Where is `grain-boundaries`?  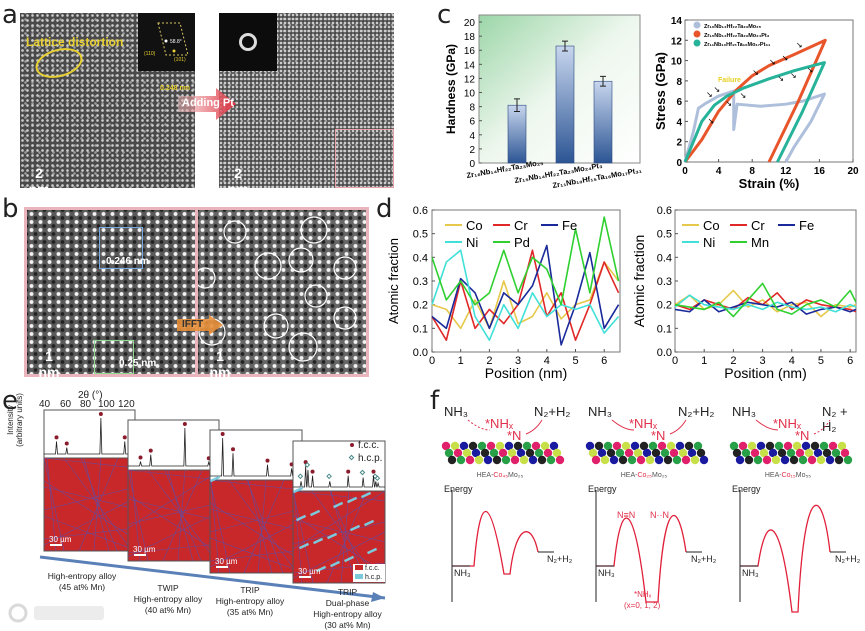
grain-boundaries is located at coordinates (89, 504).